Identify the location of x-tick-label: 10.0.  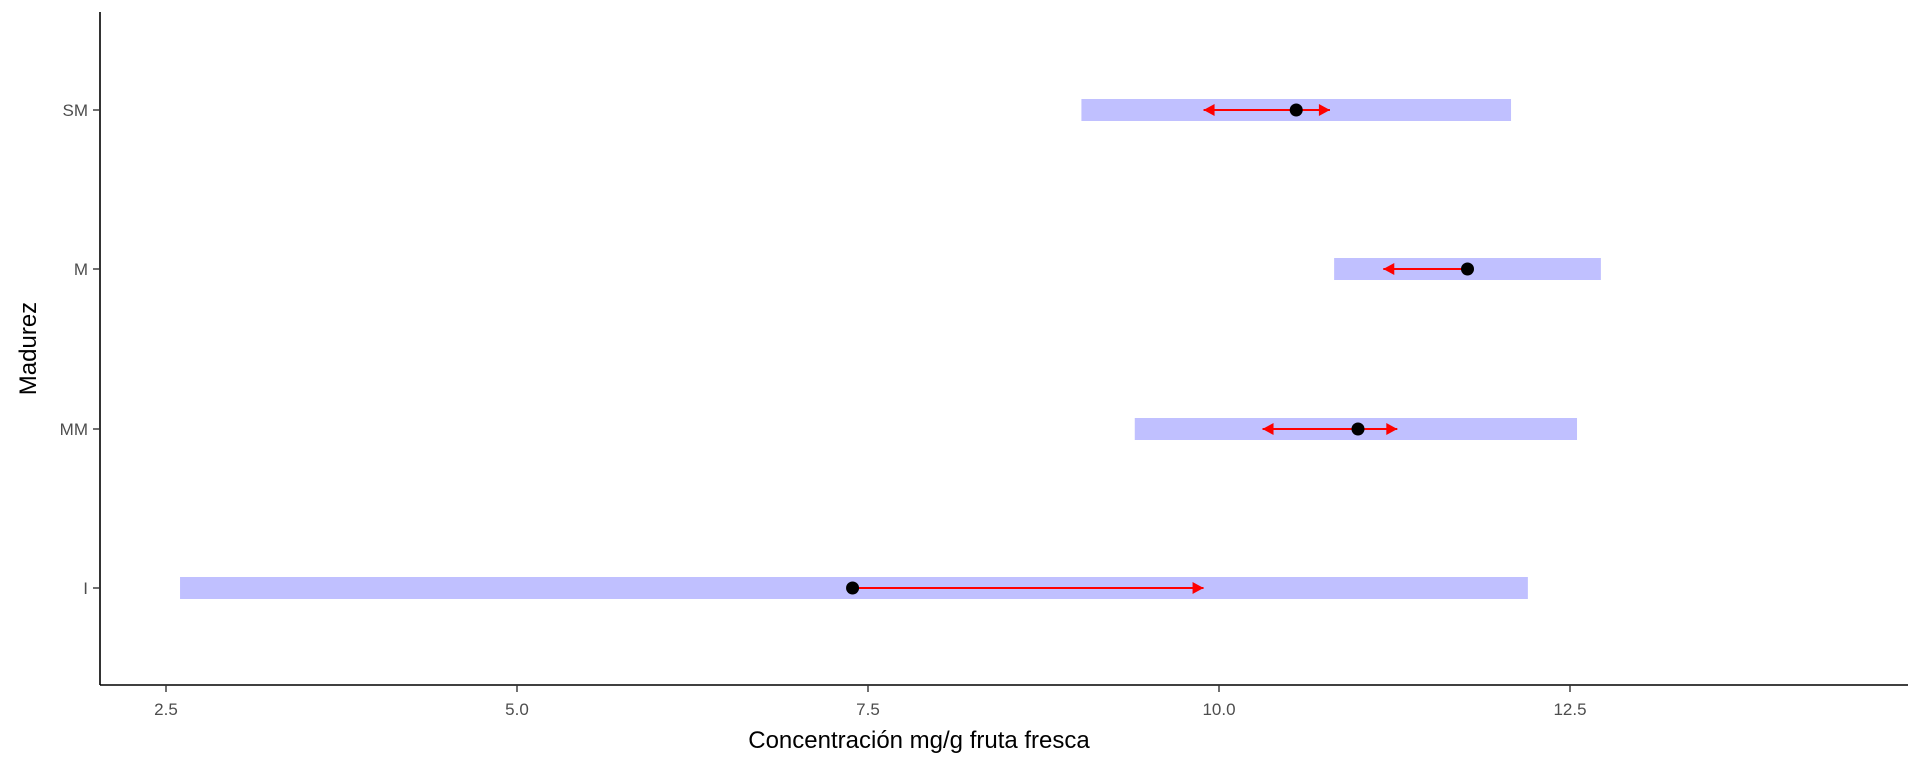
(1218, 709).